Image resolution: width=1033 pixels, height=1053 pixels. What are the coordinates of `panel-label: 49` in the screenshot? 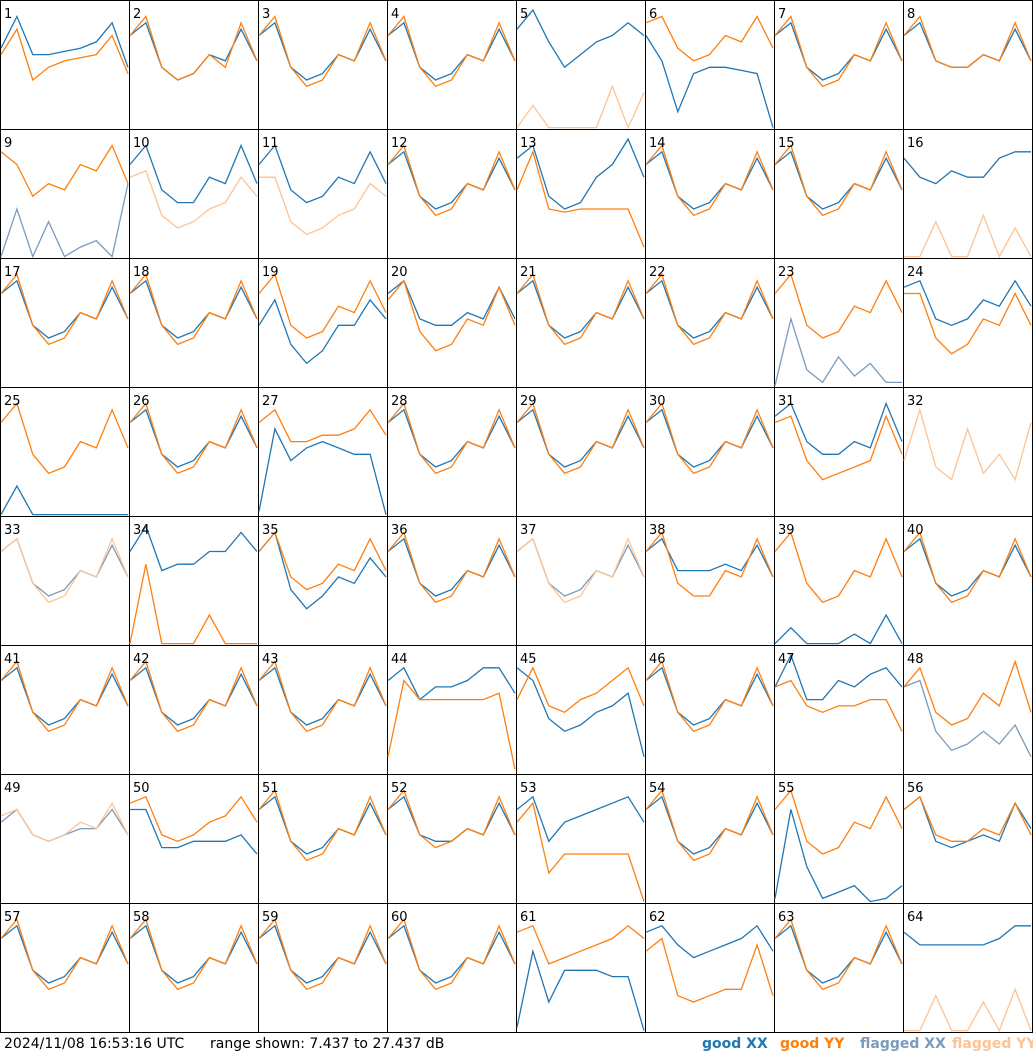 It's located at (12, 788).